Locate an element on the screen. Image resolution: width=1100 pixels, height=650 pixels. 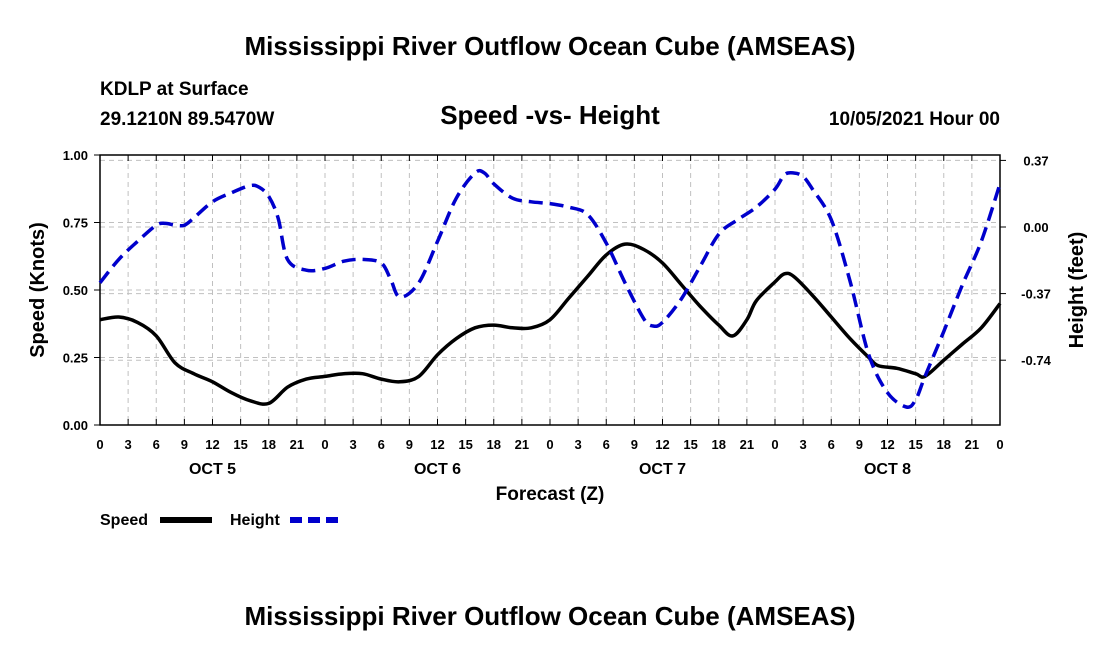
legend-height-label: Height is located at coordinates (255, 520).